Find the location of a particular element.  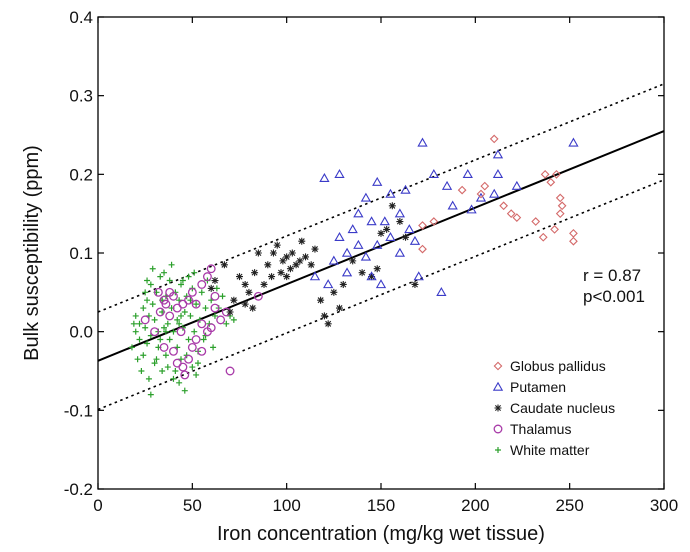

series-white-matter is located at coordinates (182, 329).